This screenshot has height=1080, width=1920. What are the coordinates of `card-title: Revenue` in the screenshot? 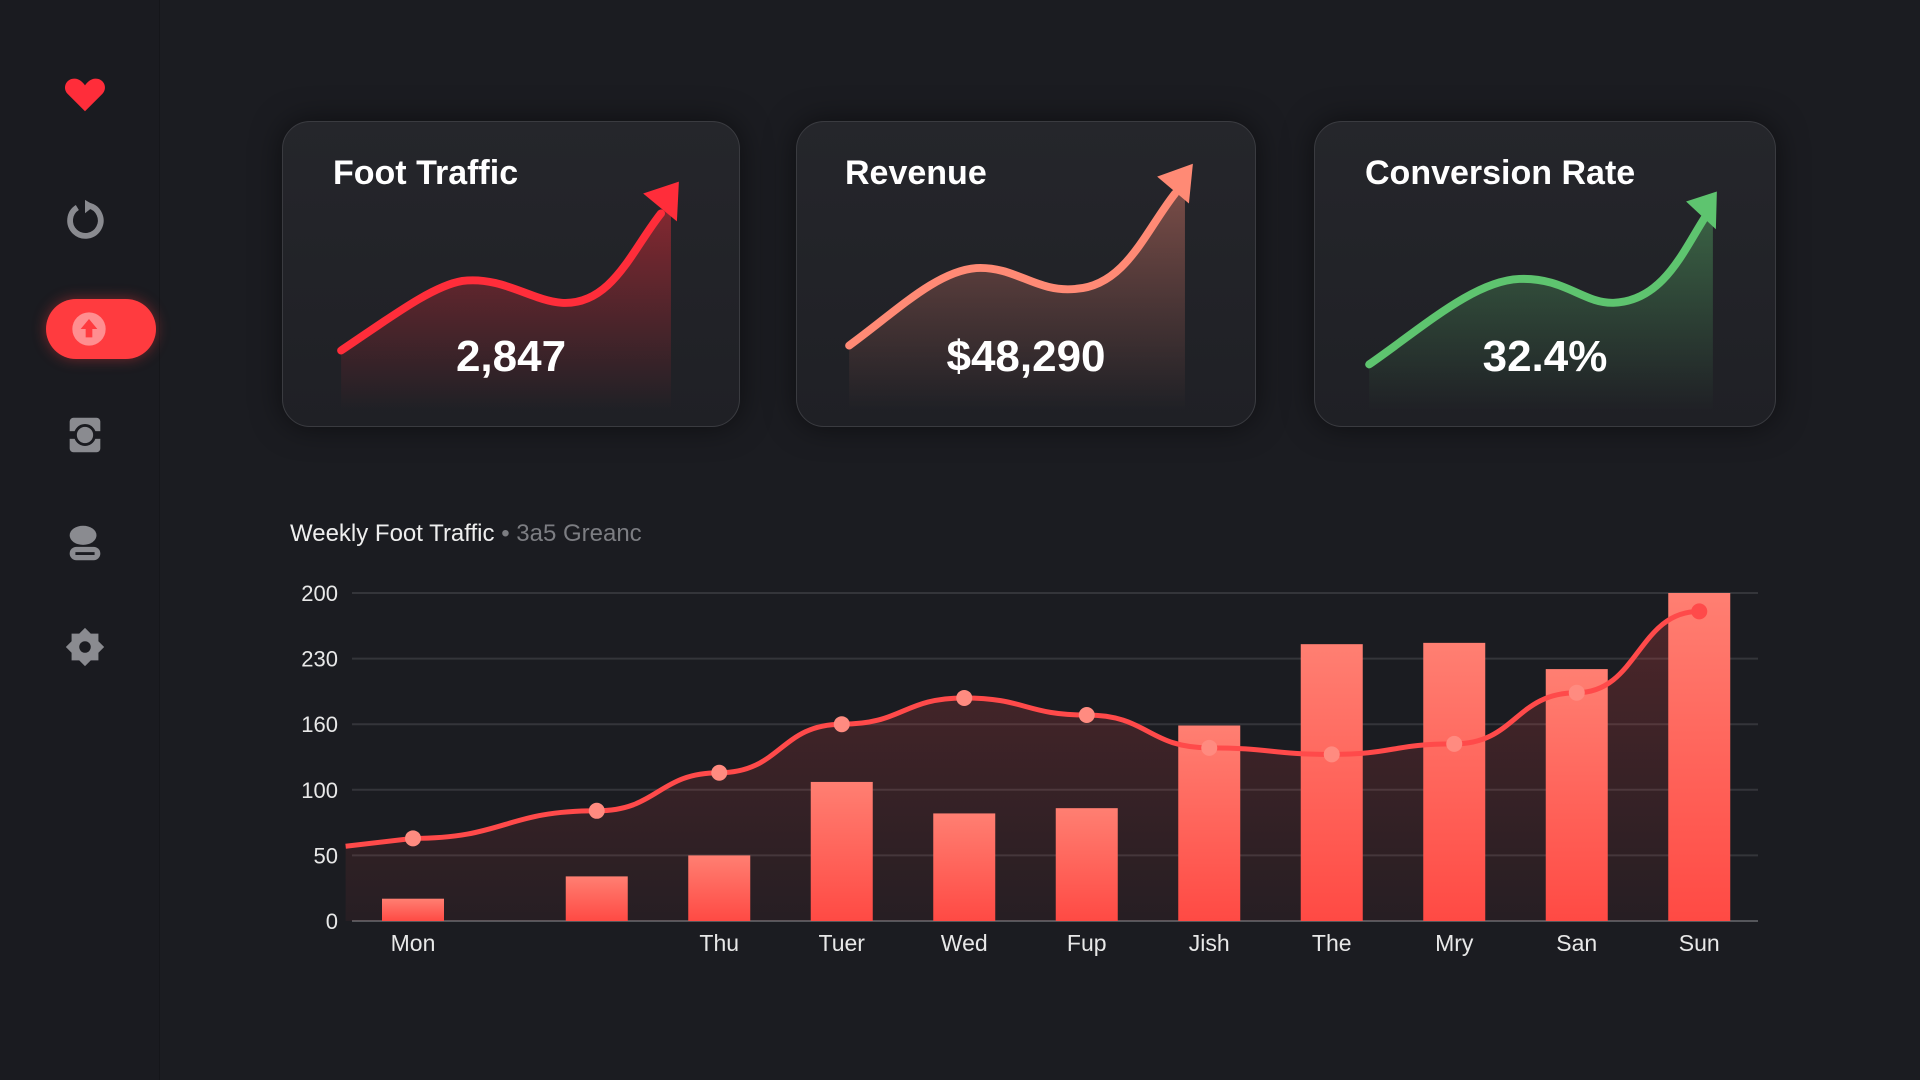 It's located at (916, 173).